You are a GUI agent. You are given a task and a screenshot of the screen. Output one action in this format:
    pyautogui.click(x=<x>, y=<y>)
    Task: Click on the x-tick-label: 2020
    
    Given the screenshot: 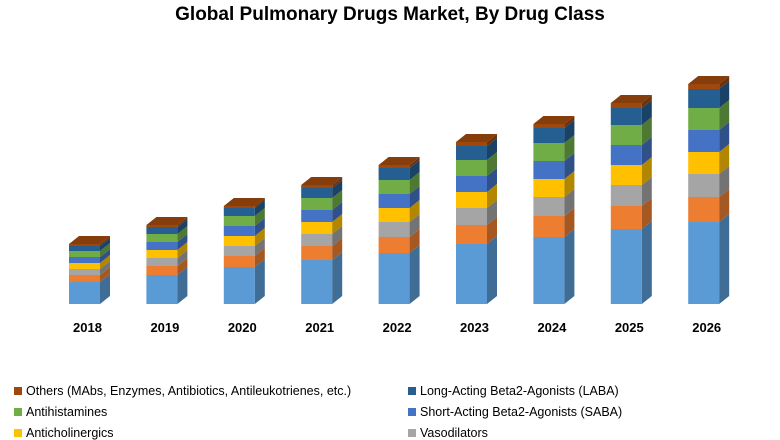 What is the action you would take?
    pyautogui.click(x=242, y=327)
    